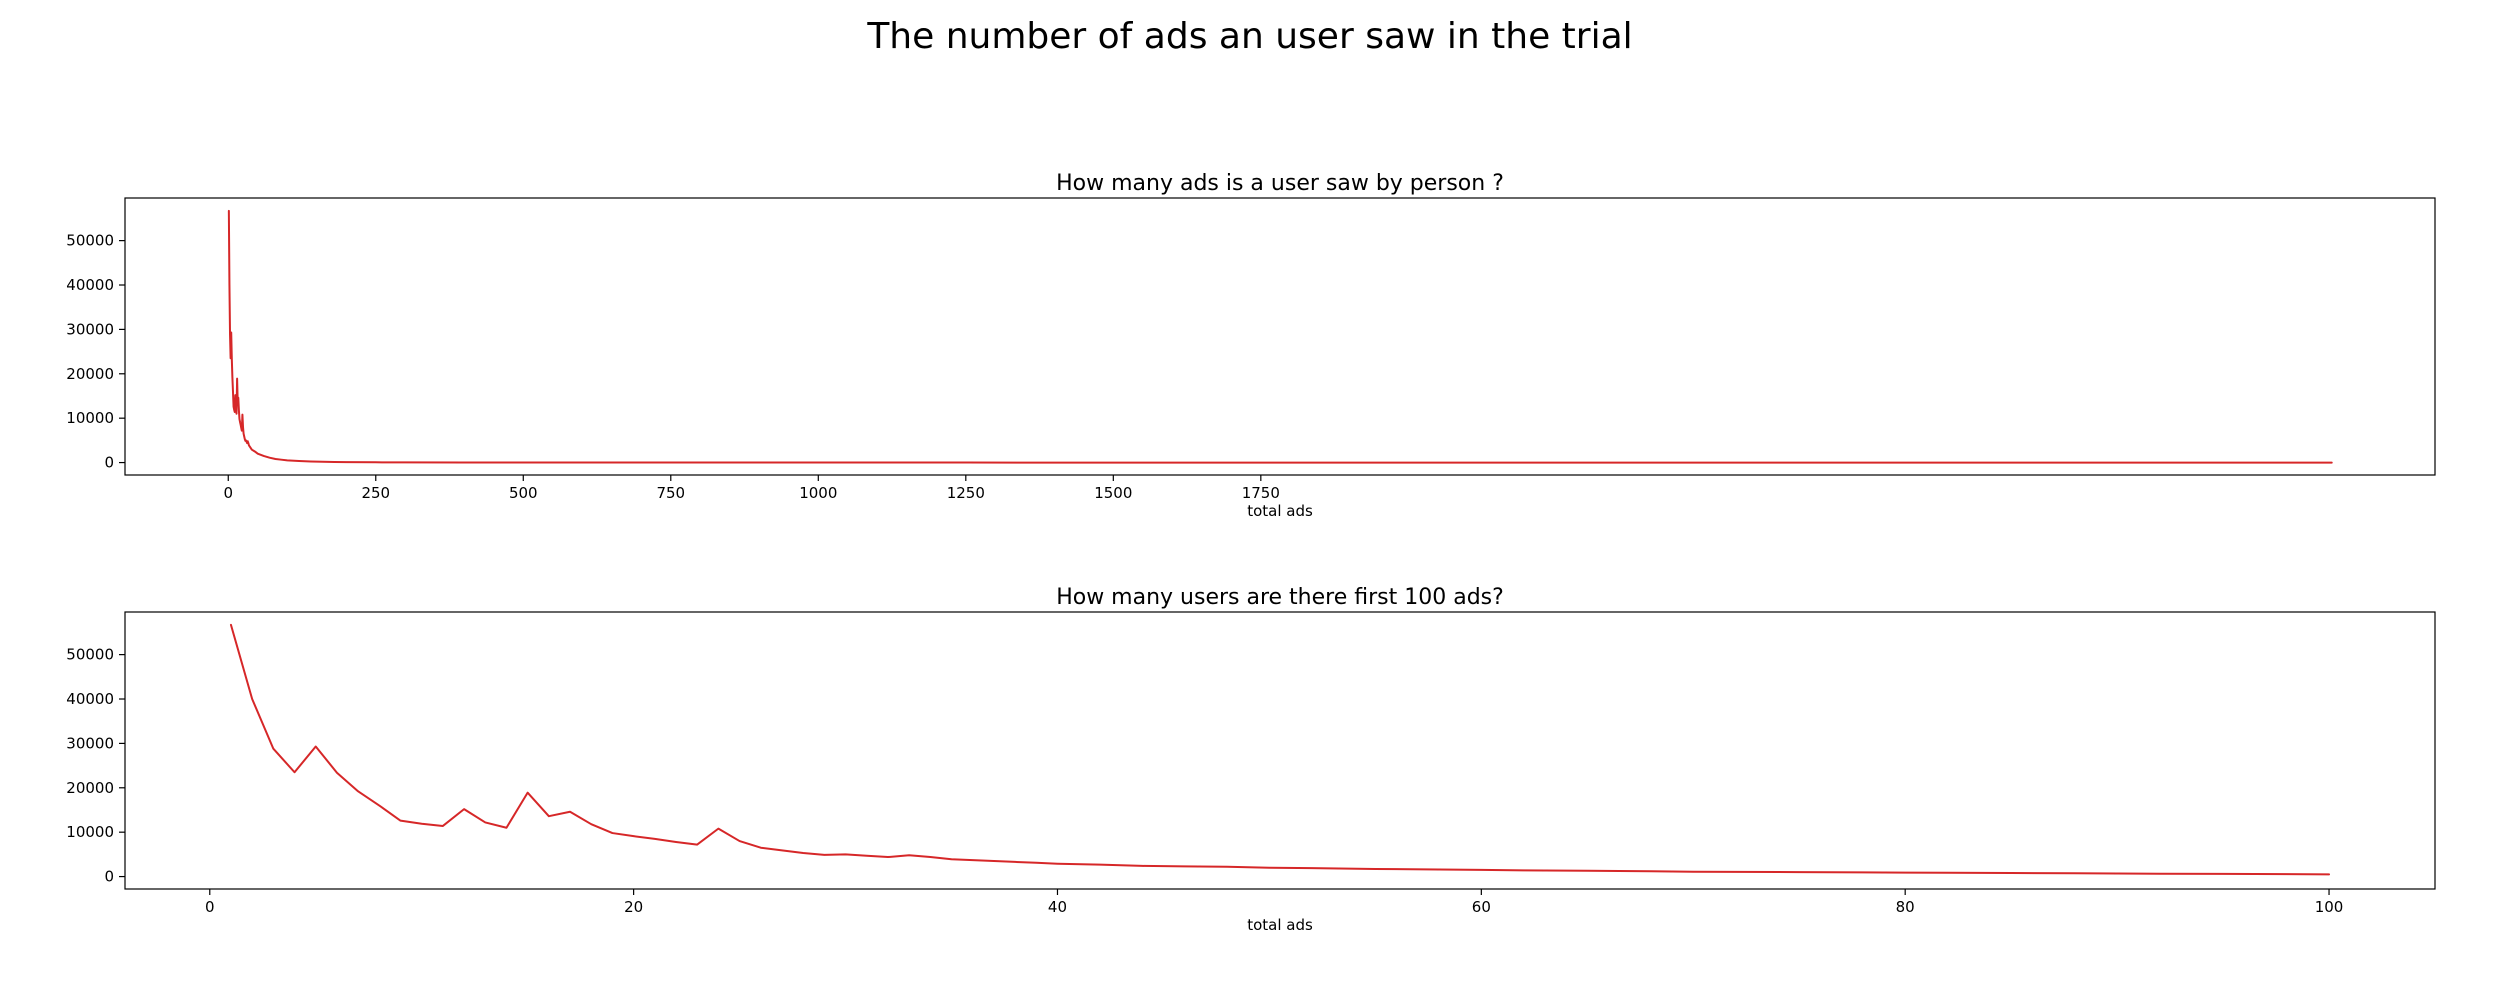 The width and height of the screenshot is (2500, 1000). I want to click on chart-bottom-x-tick-label: 80, so click(1905, 907).